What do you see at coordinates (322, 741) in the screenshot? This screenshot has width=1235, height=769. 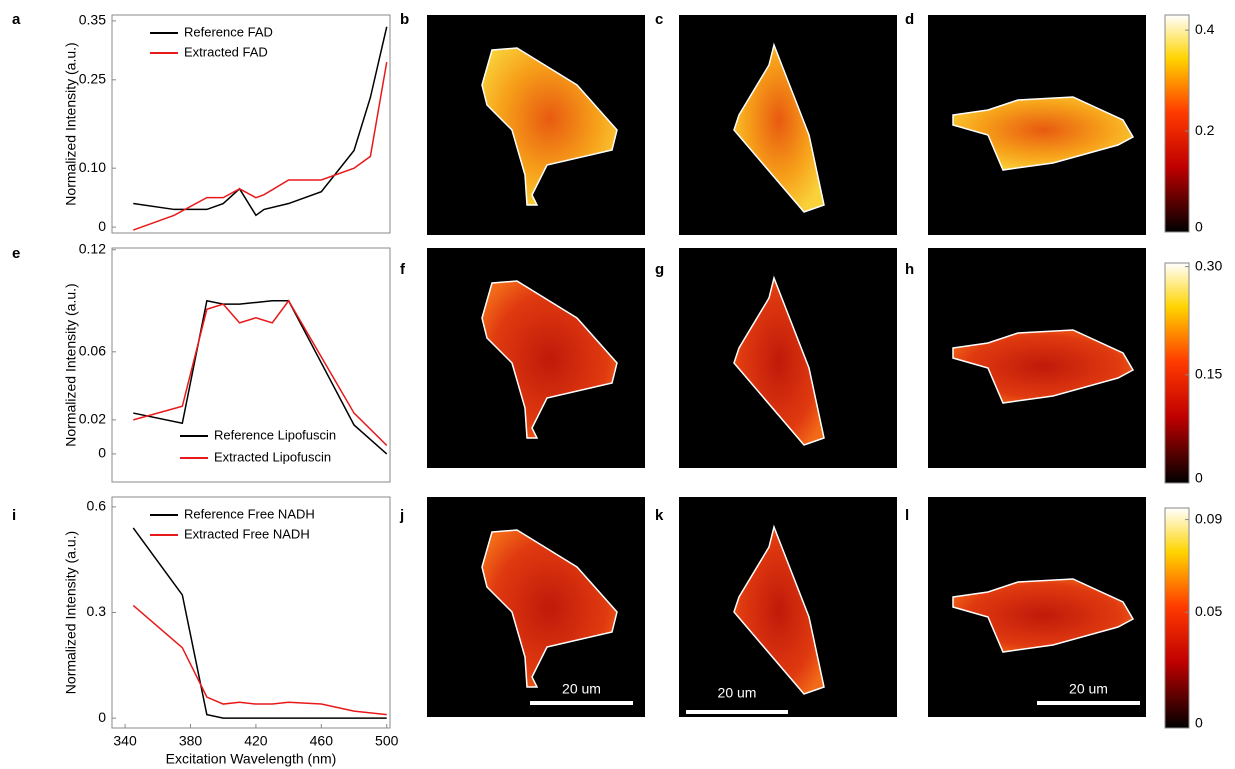 I see `x-tick-label: 460` at bounding box center [322, 741].